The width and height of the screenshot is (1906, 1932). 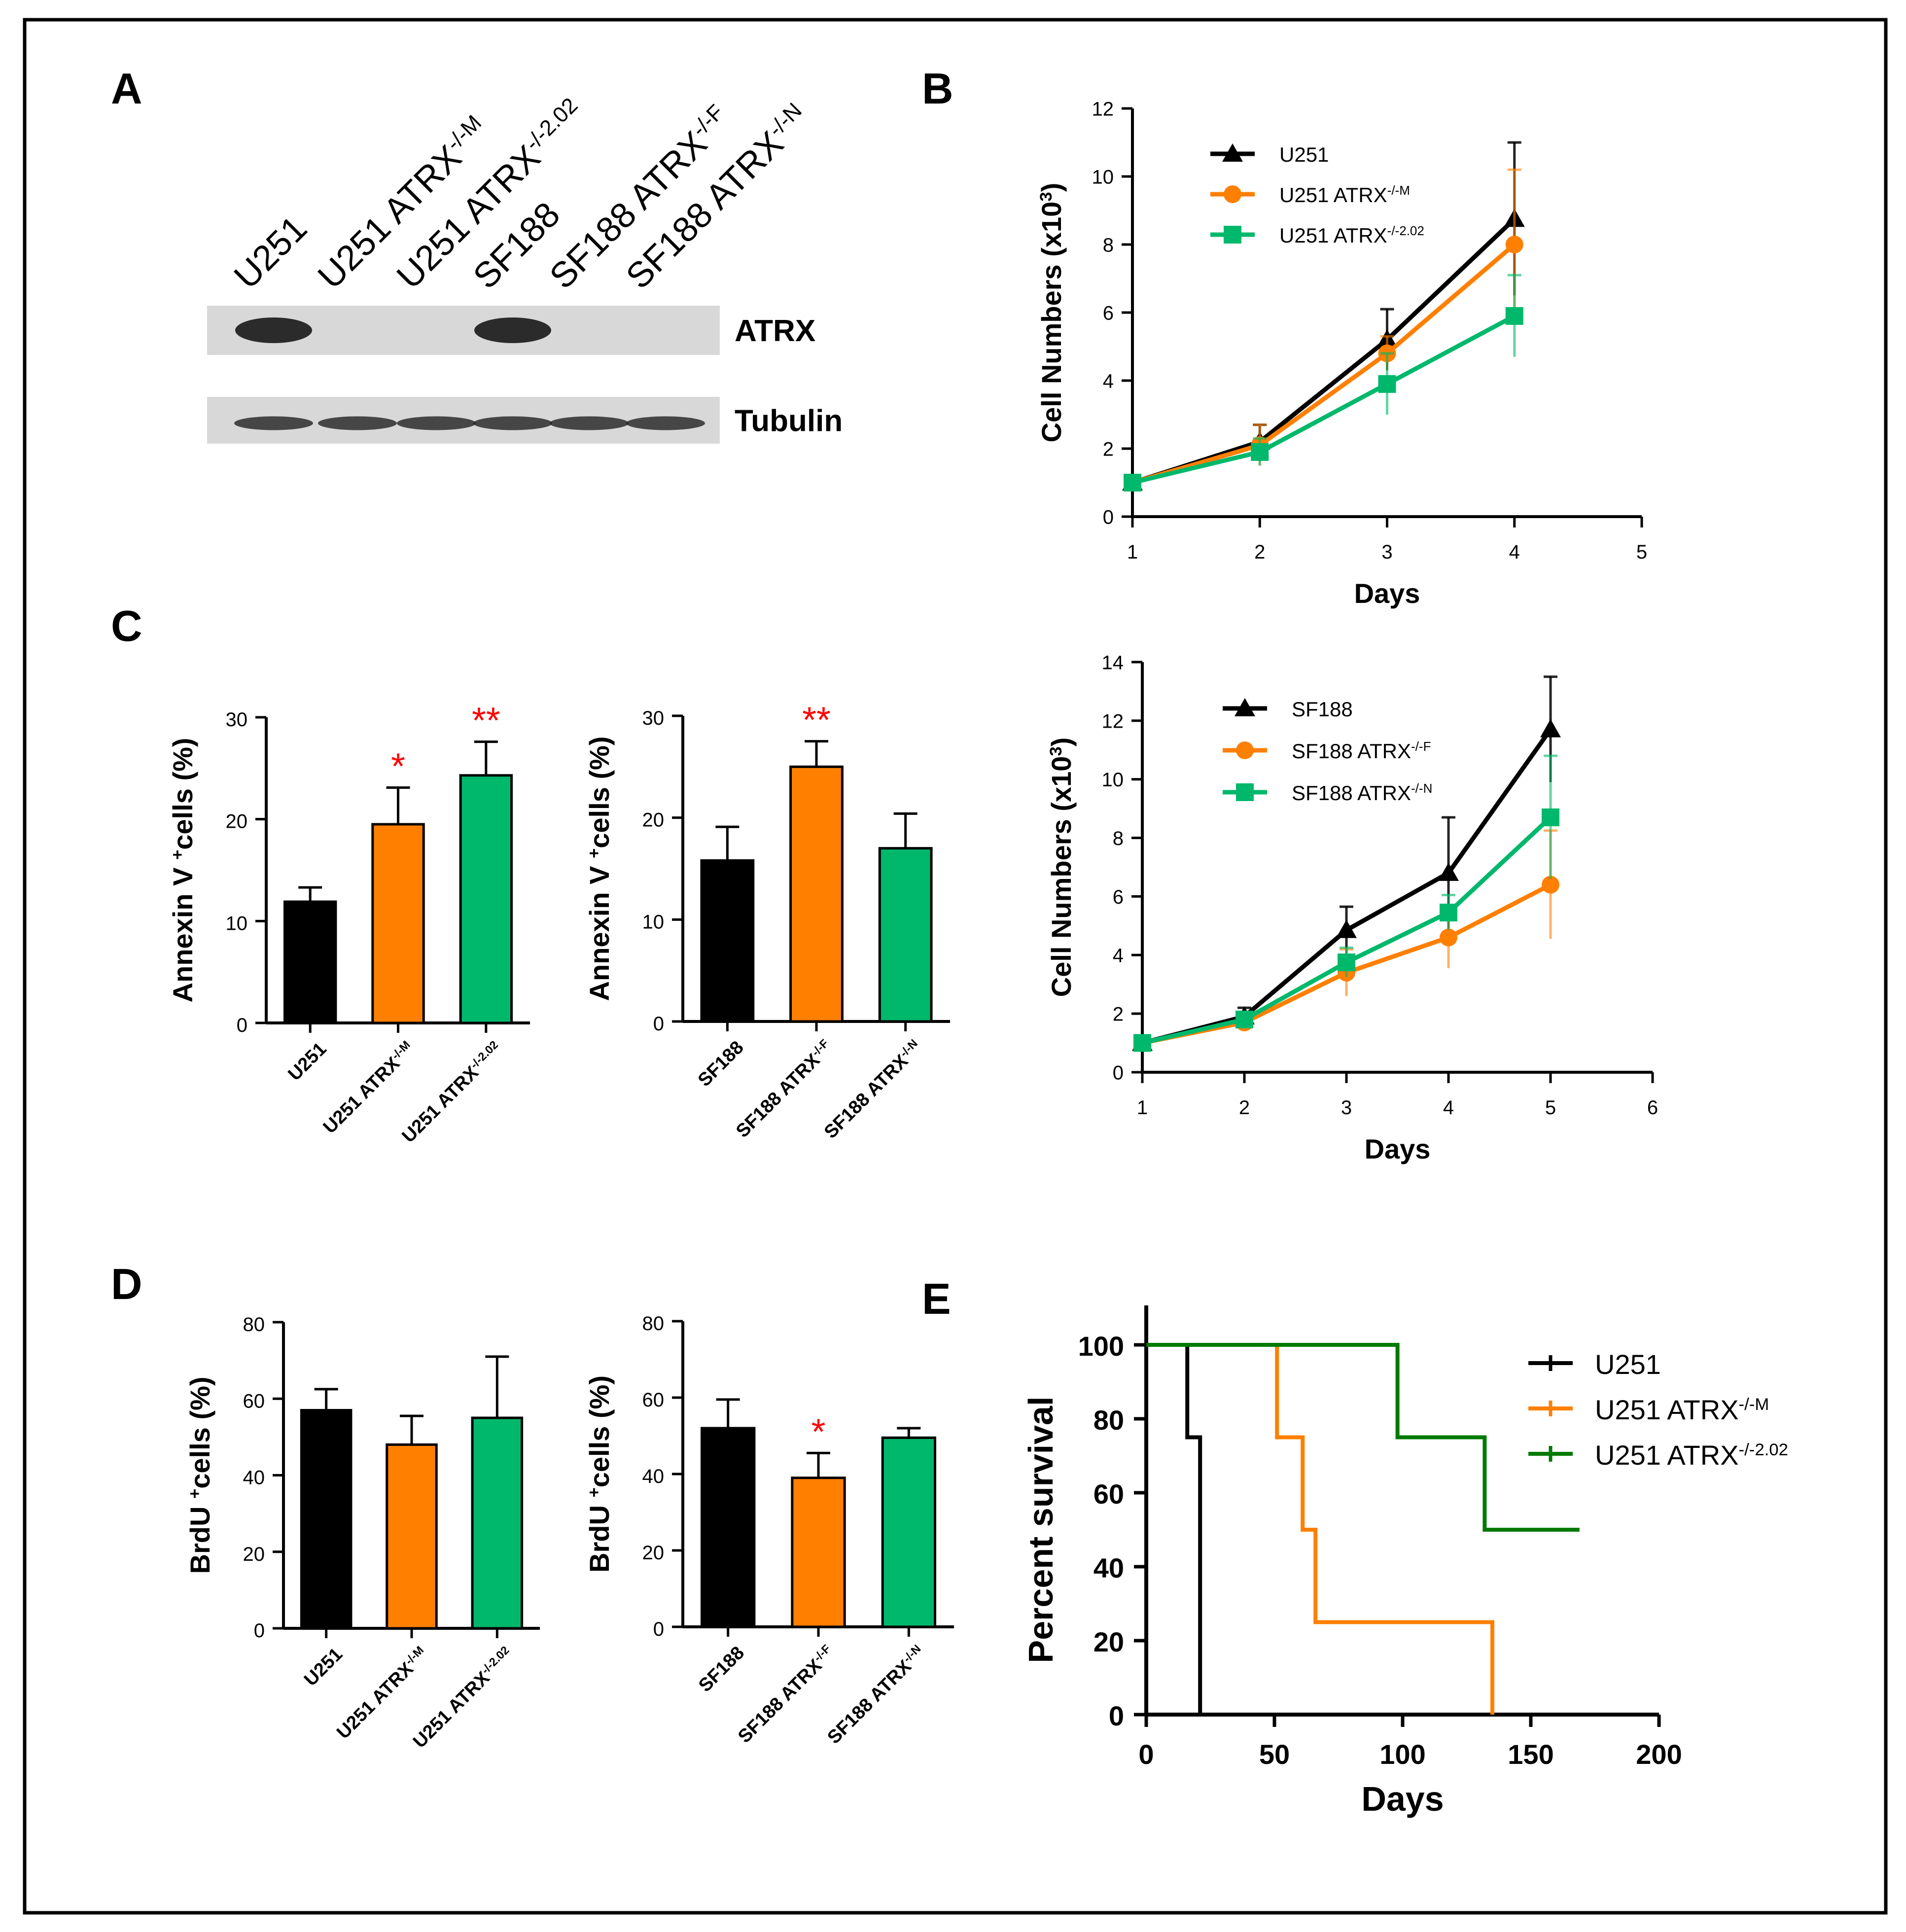 I want to click on legend-label: U251 ATRX-/-2.02, so click(x=1692, y=1455).